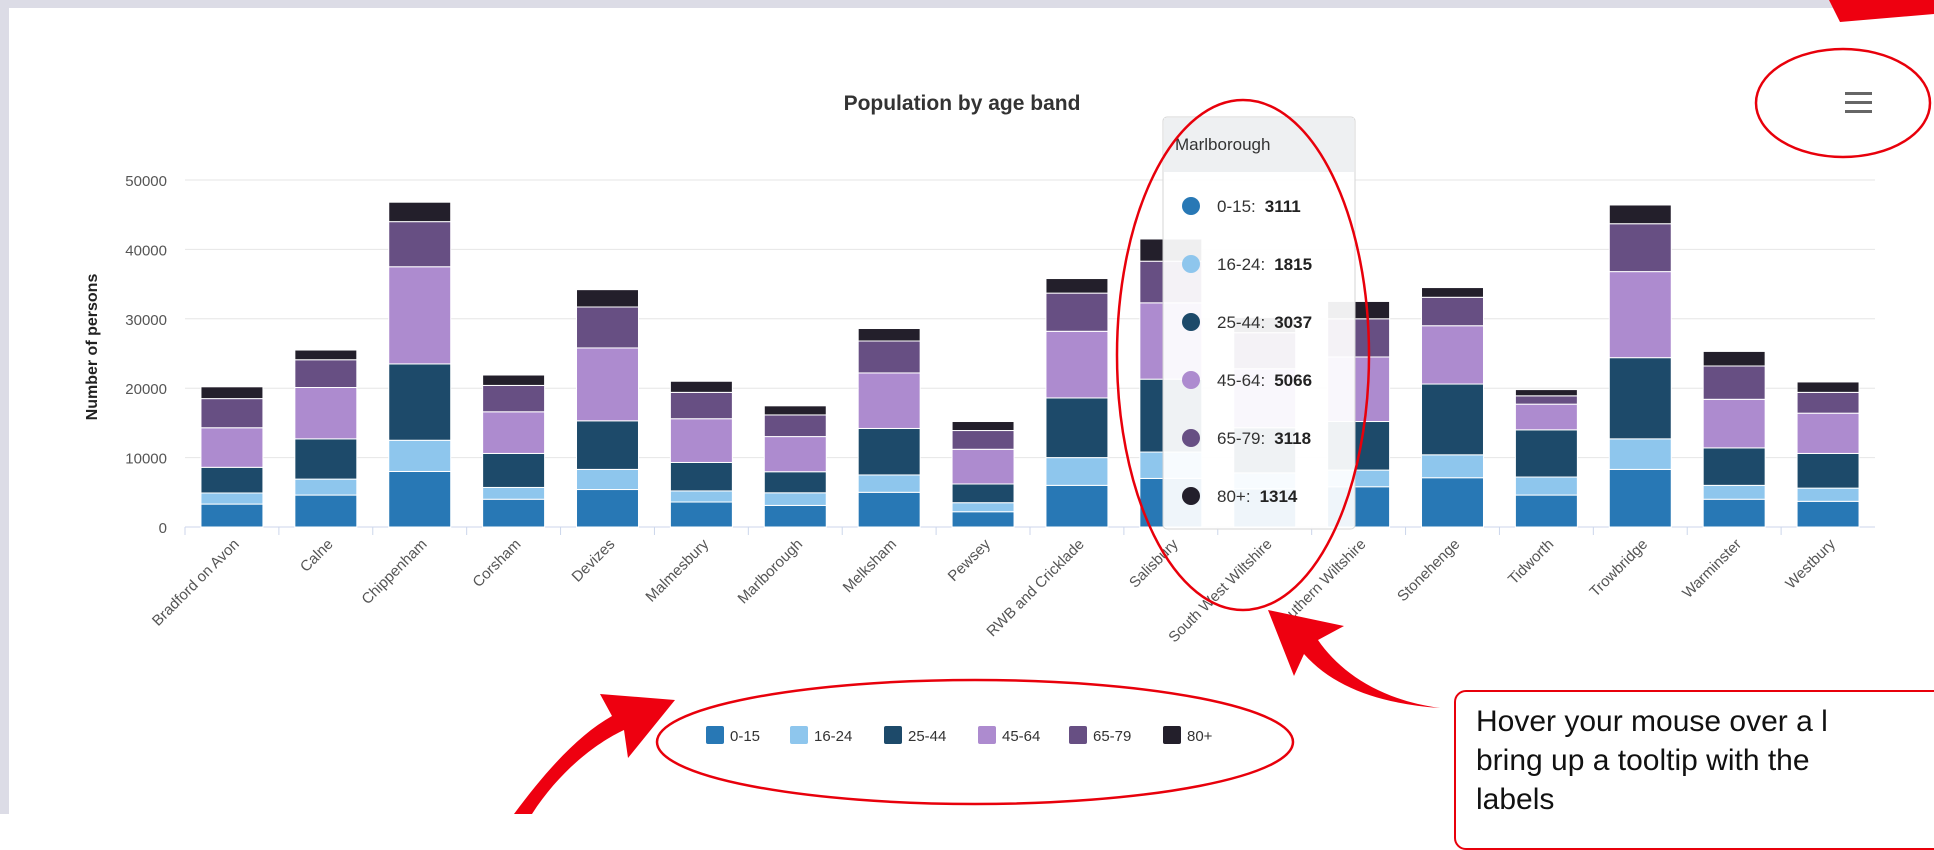  Describe the element at coordinates (1021, 736) in the screenshot. I see `legend-item-label: 45-64` at that location.